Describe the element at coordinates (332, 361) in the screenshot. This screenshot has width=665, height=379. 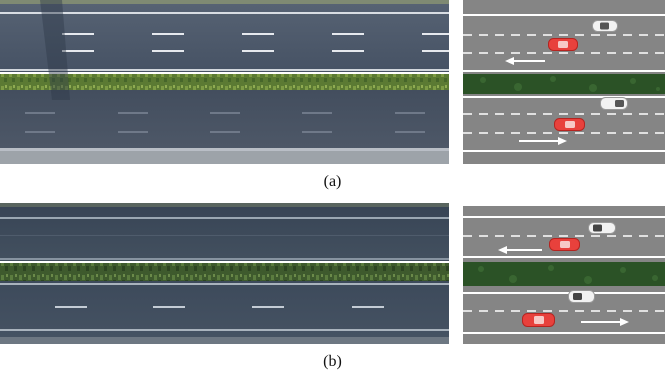
I see `caption-b: (b)` at that location.